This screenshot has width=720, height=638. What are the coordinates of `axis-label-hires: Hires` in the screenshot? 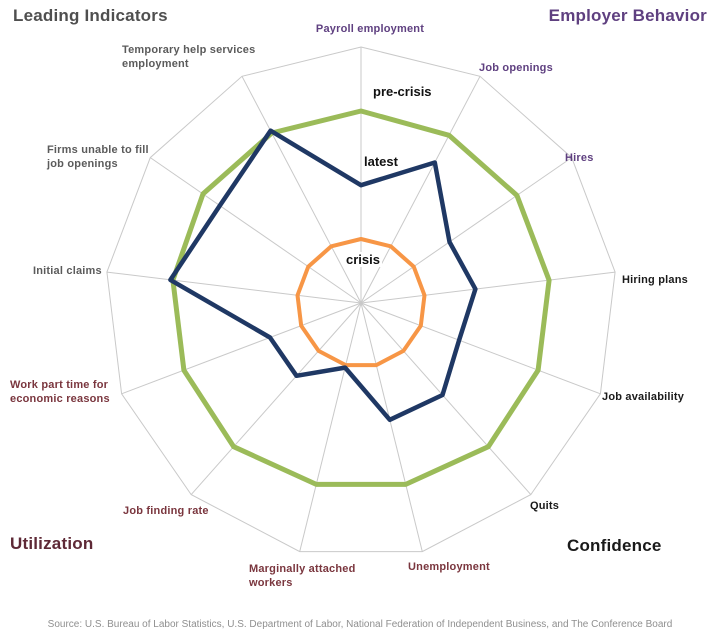 It's located at (579, 158).